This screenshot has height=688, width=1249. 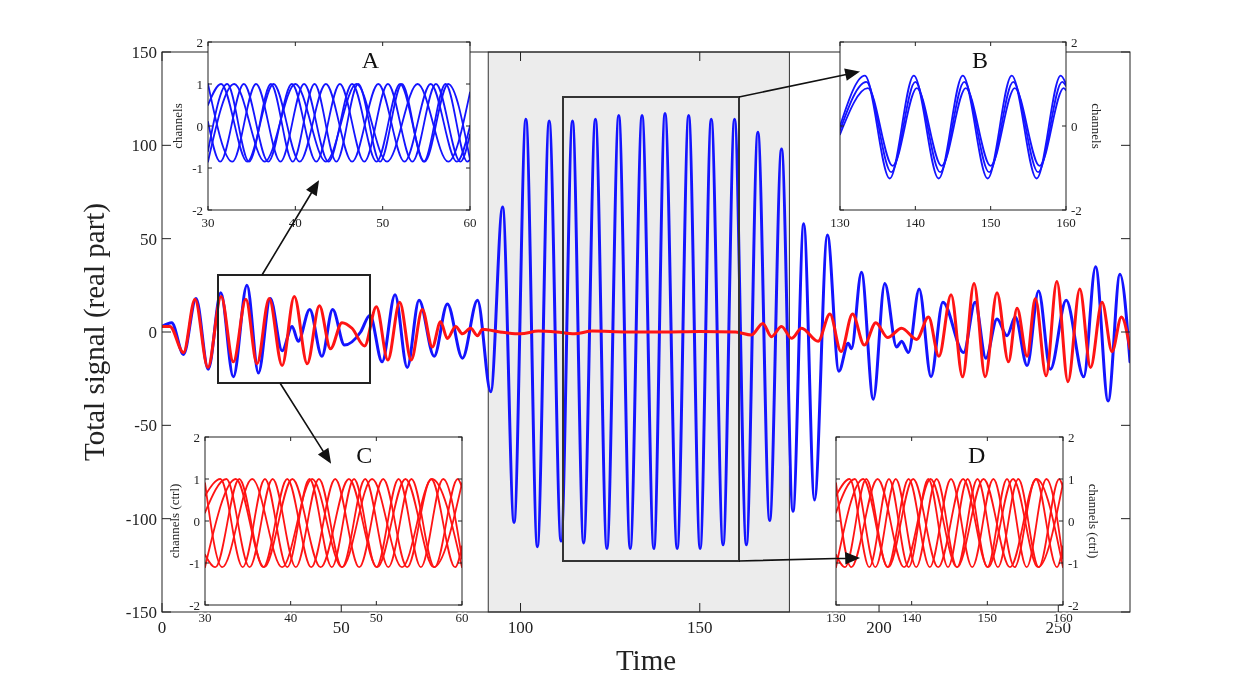 What do you see at coordinates (520, 627) in the screenshot?
I see `x-tick-label: 100` at bounding box center [520, 627].